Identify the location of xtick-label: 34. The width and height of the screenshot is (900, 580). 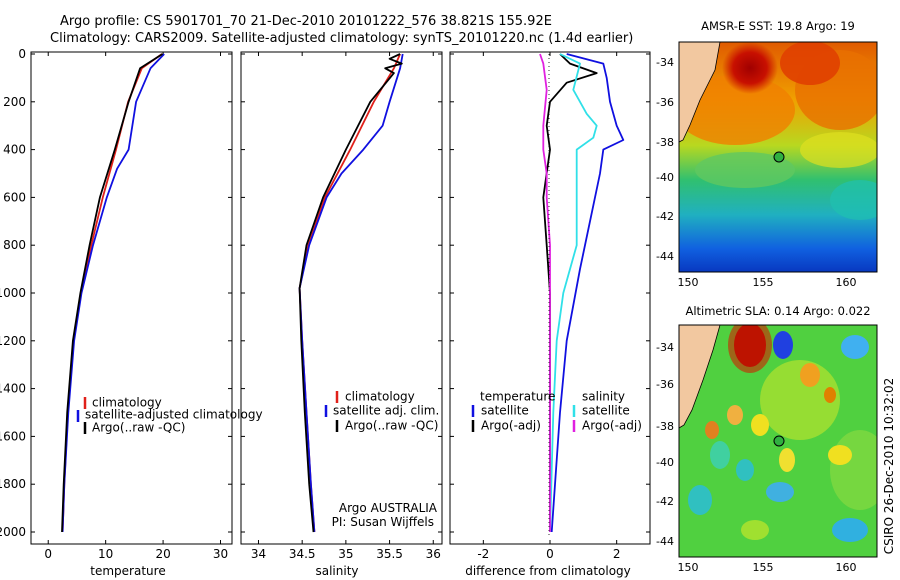
(258, 554).